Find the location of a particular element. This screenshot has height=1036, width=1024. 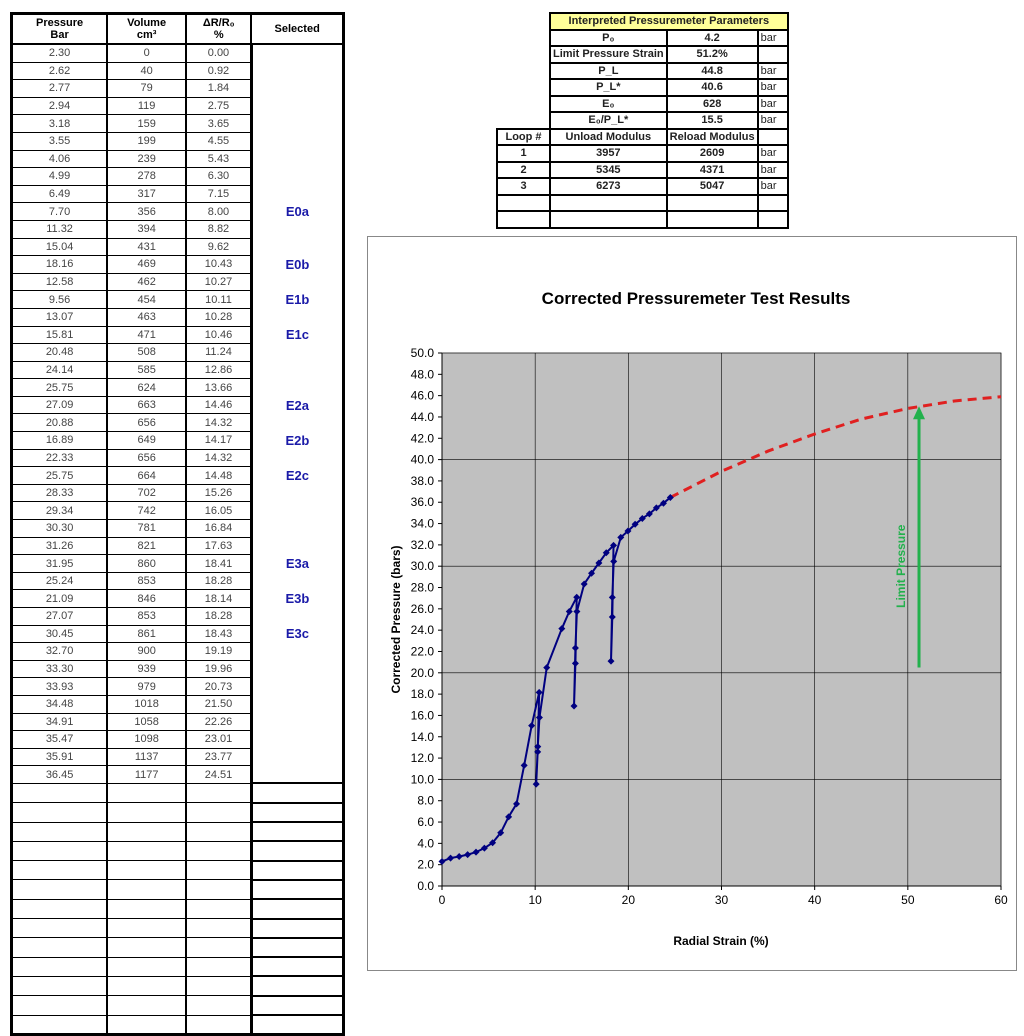

loop-loop: 1 is located at coordinates (523, 153).